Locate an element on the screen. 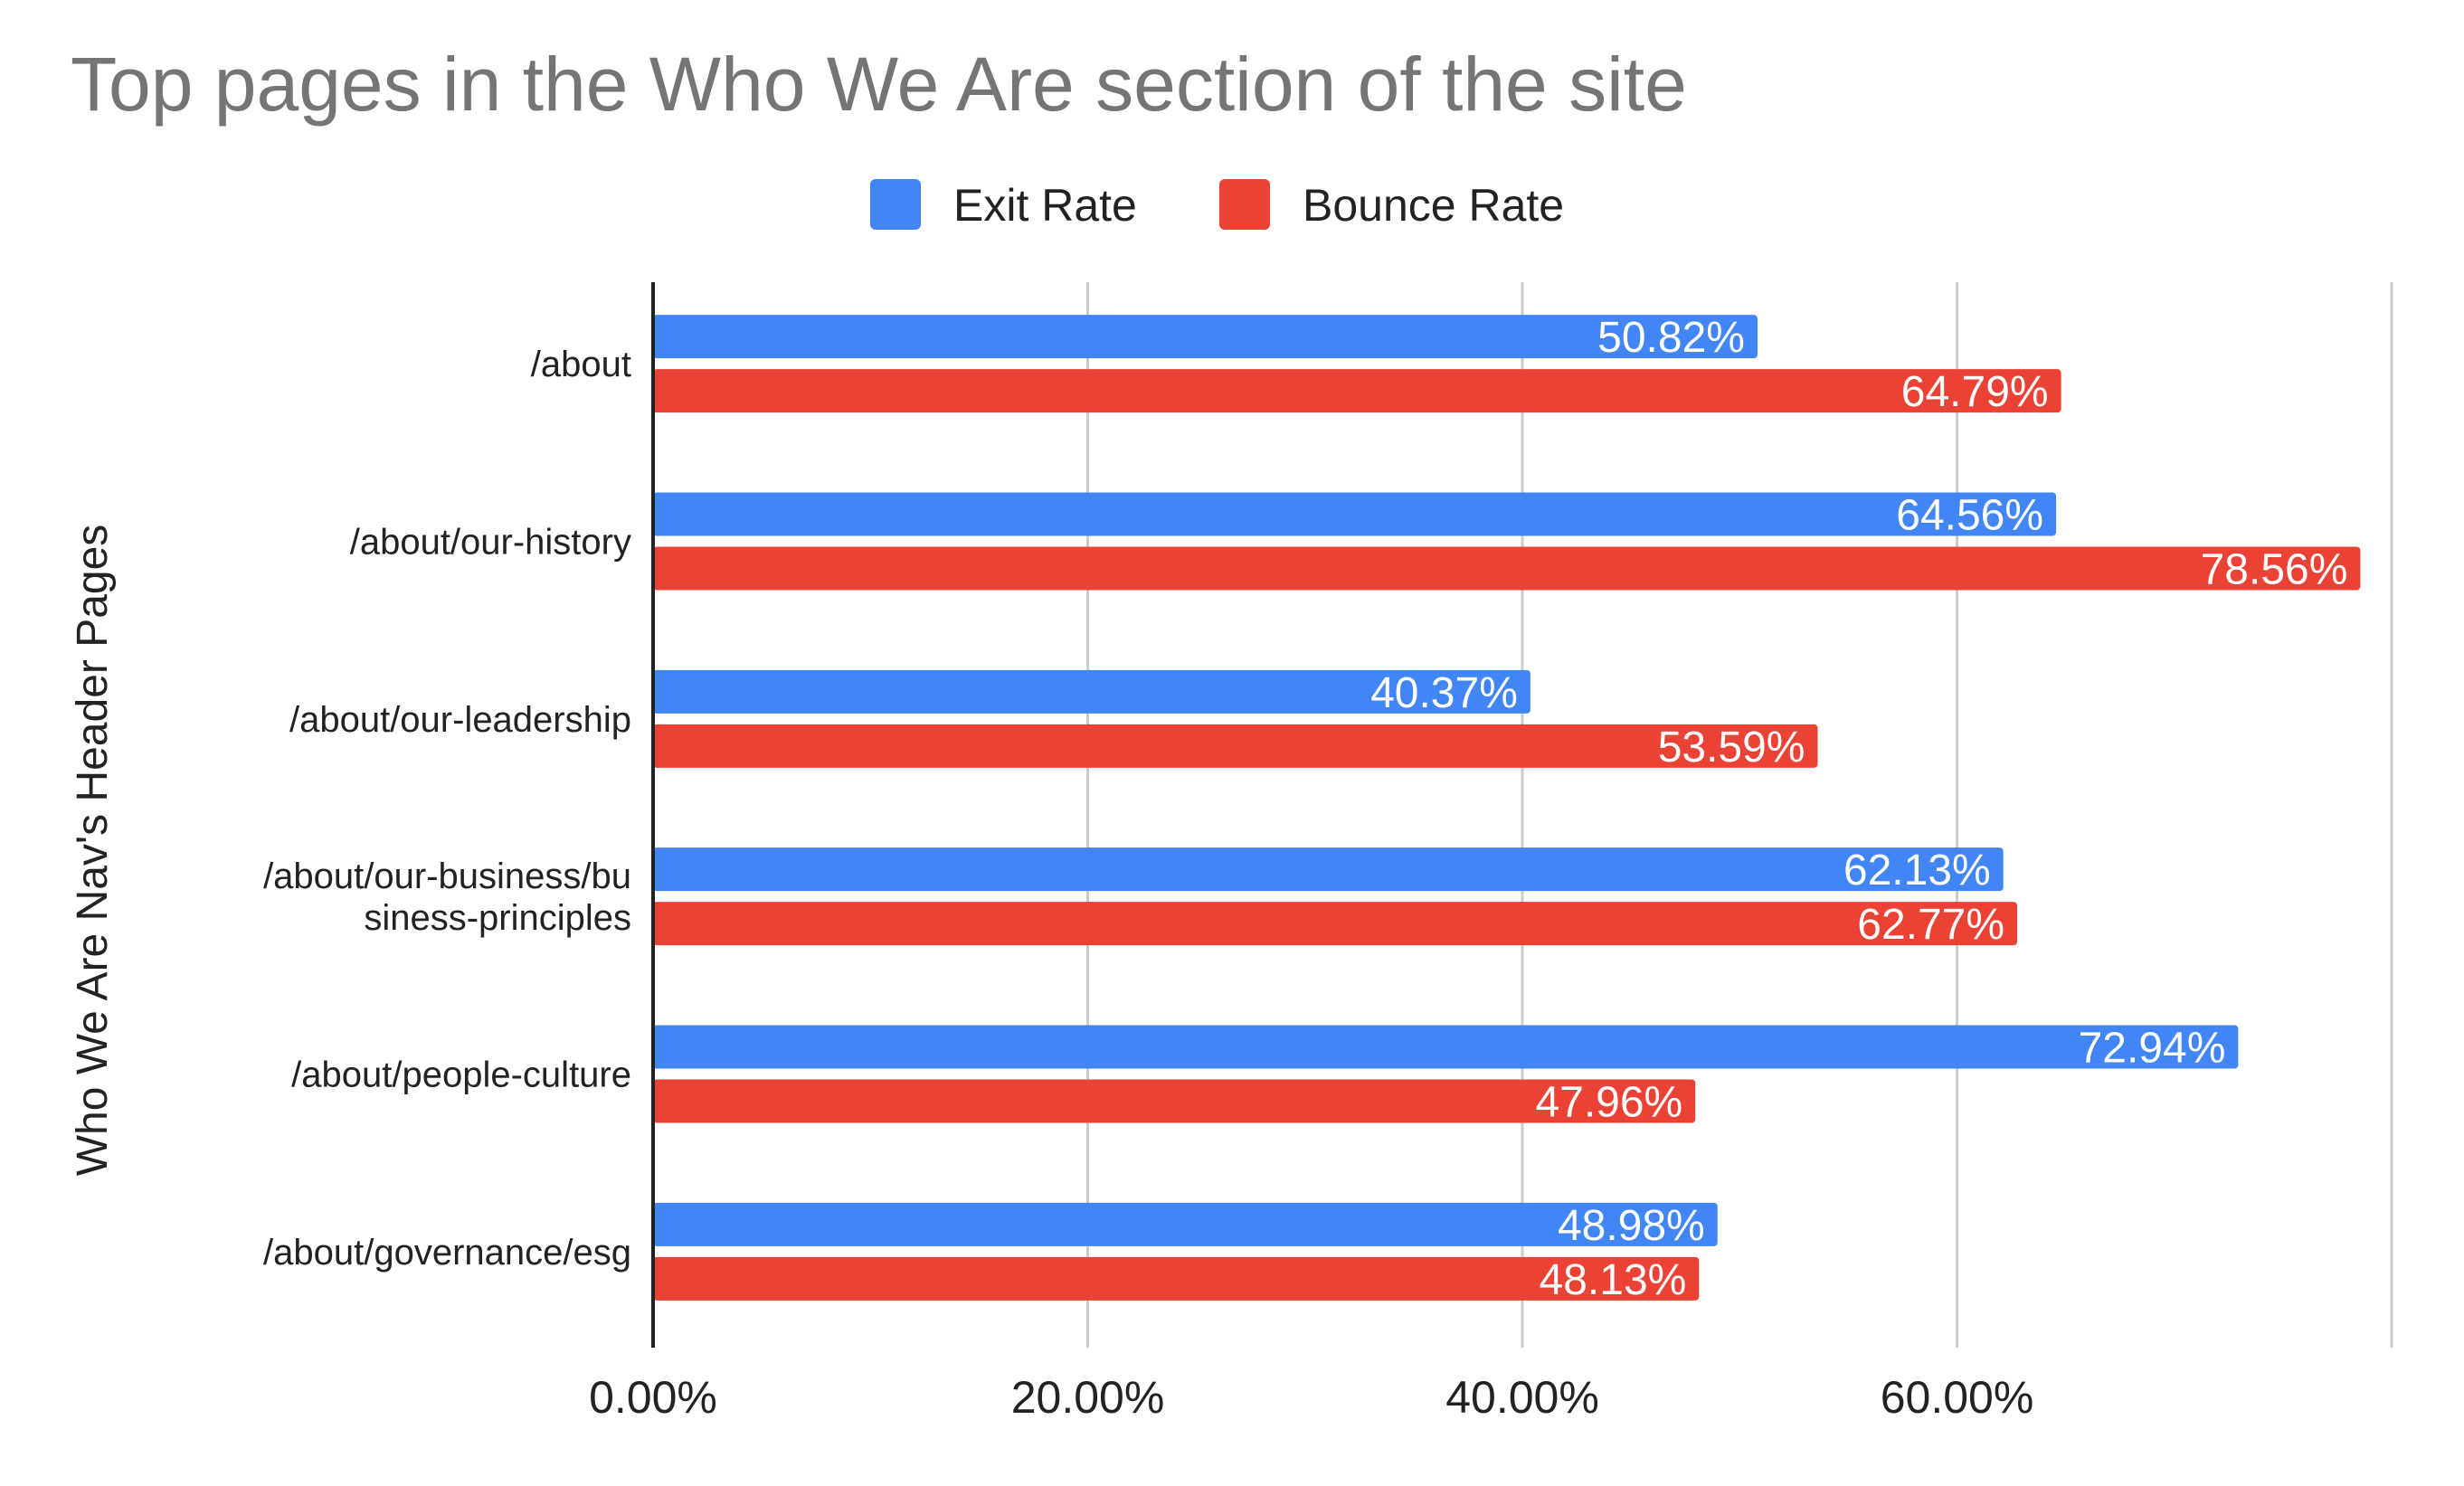  data-label-exit-rate: 72.94% is located at coordinates (2153, 1049).